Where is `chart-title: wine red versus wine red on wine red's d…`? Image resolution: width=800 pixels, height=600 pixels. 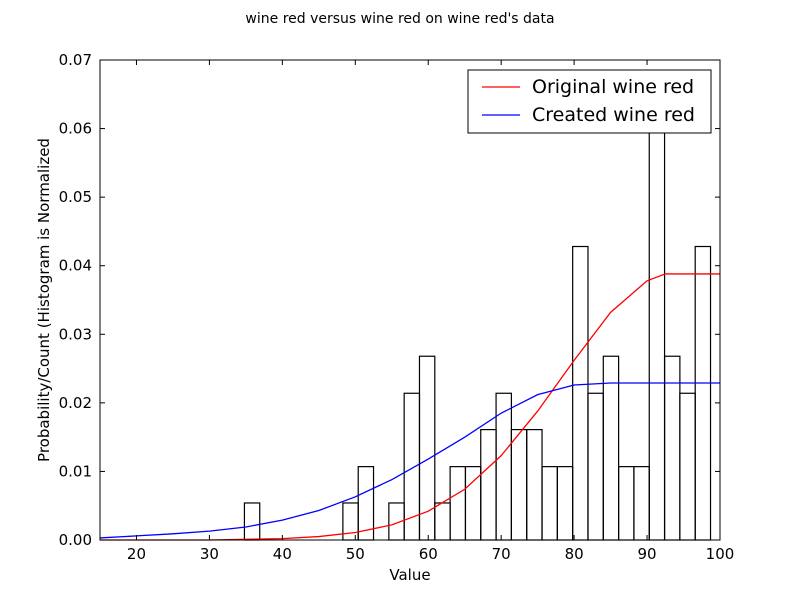 chart-title: wine red versus wine red on wine red's d… is located at coordinates (399, 19).